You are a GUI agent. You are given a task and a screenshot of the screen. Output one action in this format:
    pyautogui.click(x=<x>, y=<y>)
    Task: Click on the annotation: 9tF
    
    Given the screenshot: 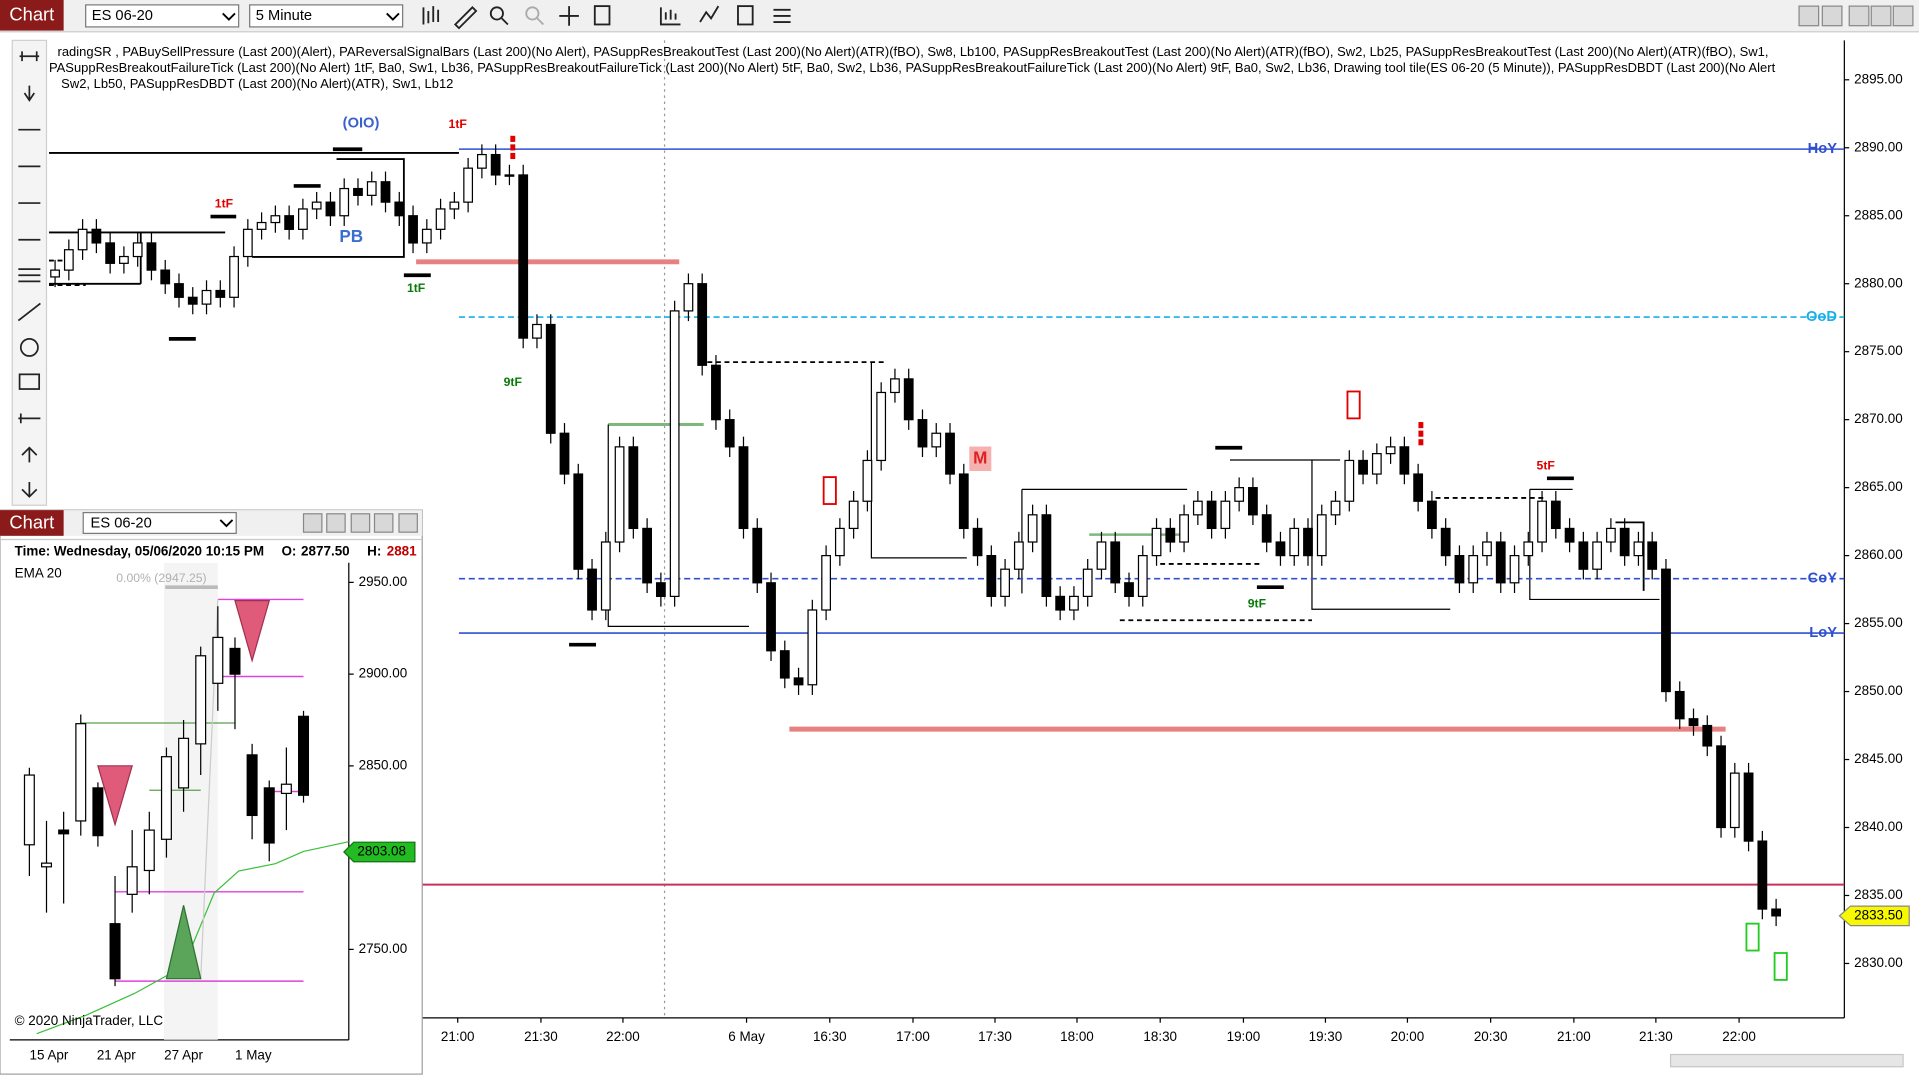 What is the action you would take?
    pyautogui.click(x=1257, y=604)
    